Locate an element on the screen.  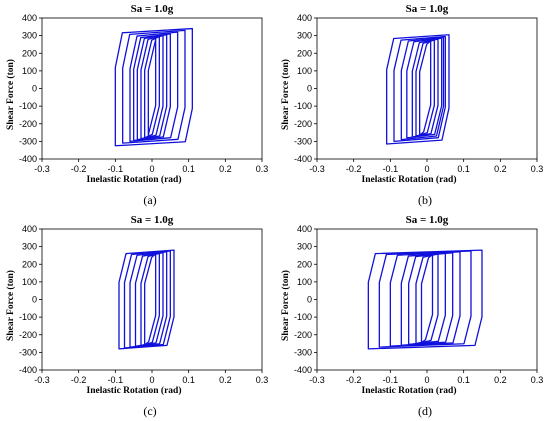
panel-caption: (a) is located at coordinates (149, 200).